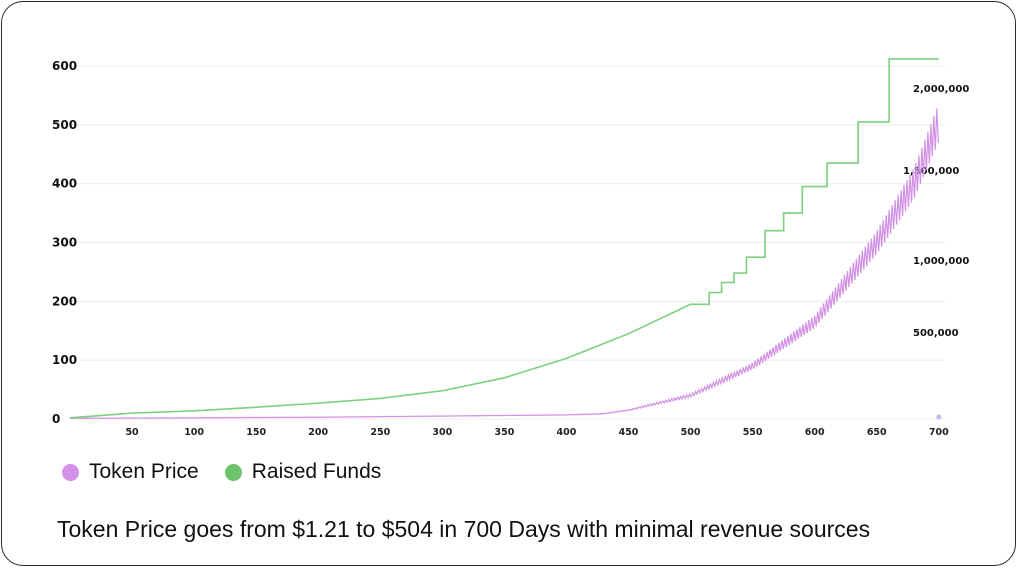 The image size is (1019, 569). Describe the element at coordinates (939, 417) in the screenshot. I see `end-marker` at that location.